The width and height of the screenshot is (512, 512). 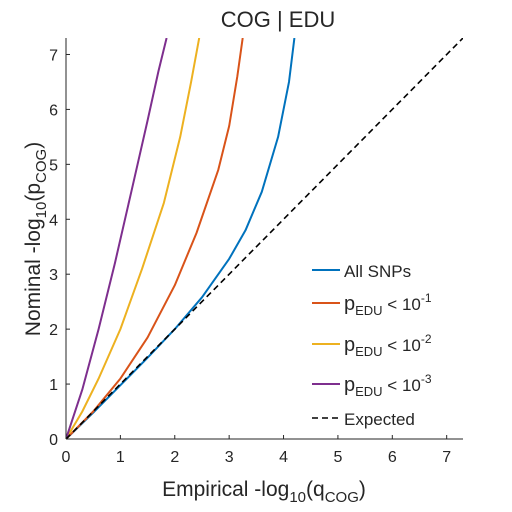 I want to click on x-tick-label: 0, so click(x=66, y=457).